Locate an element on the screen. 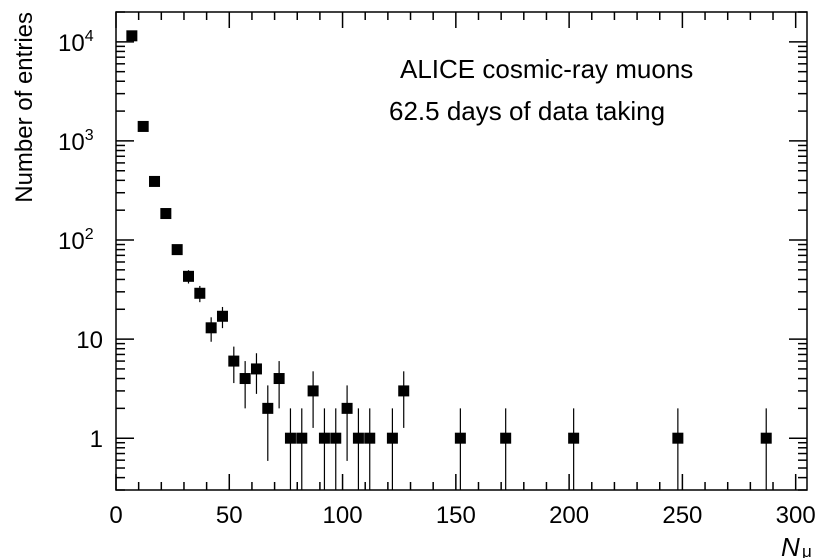 This screenshot has height=558, width=828. x-tick-label: 150 is located at coordinates (456, 515).